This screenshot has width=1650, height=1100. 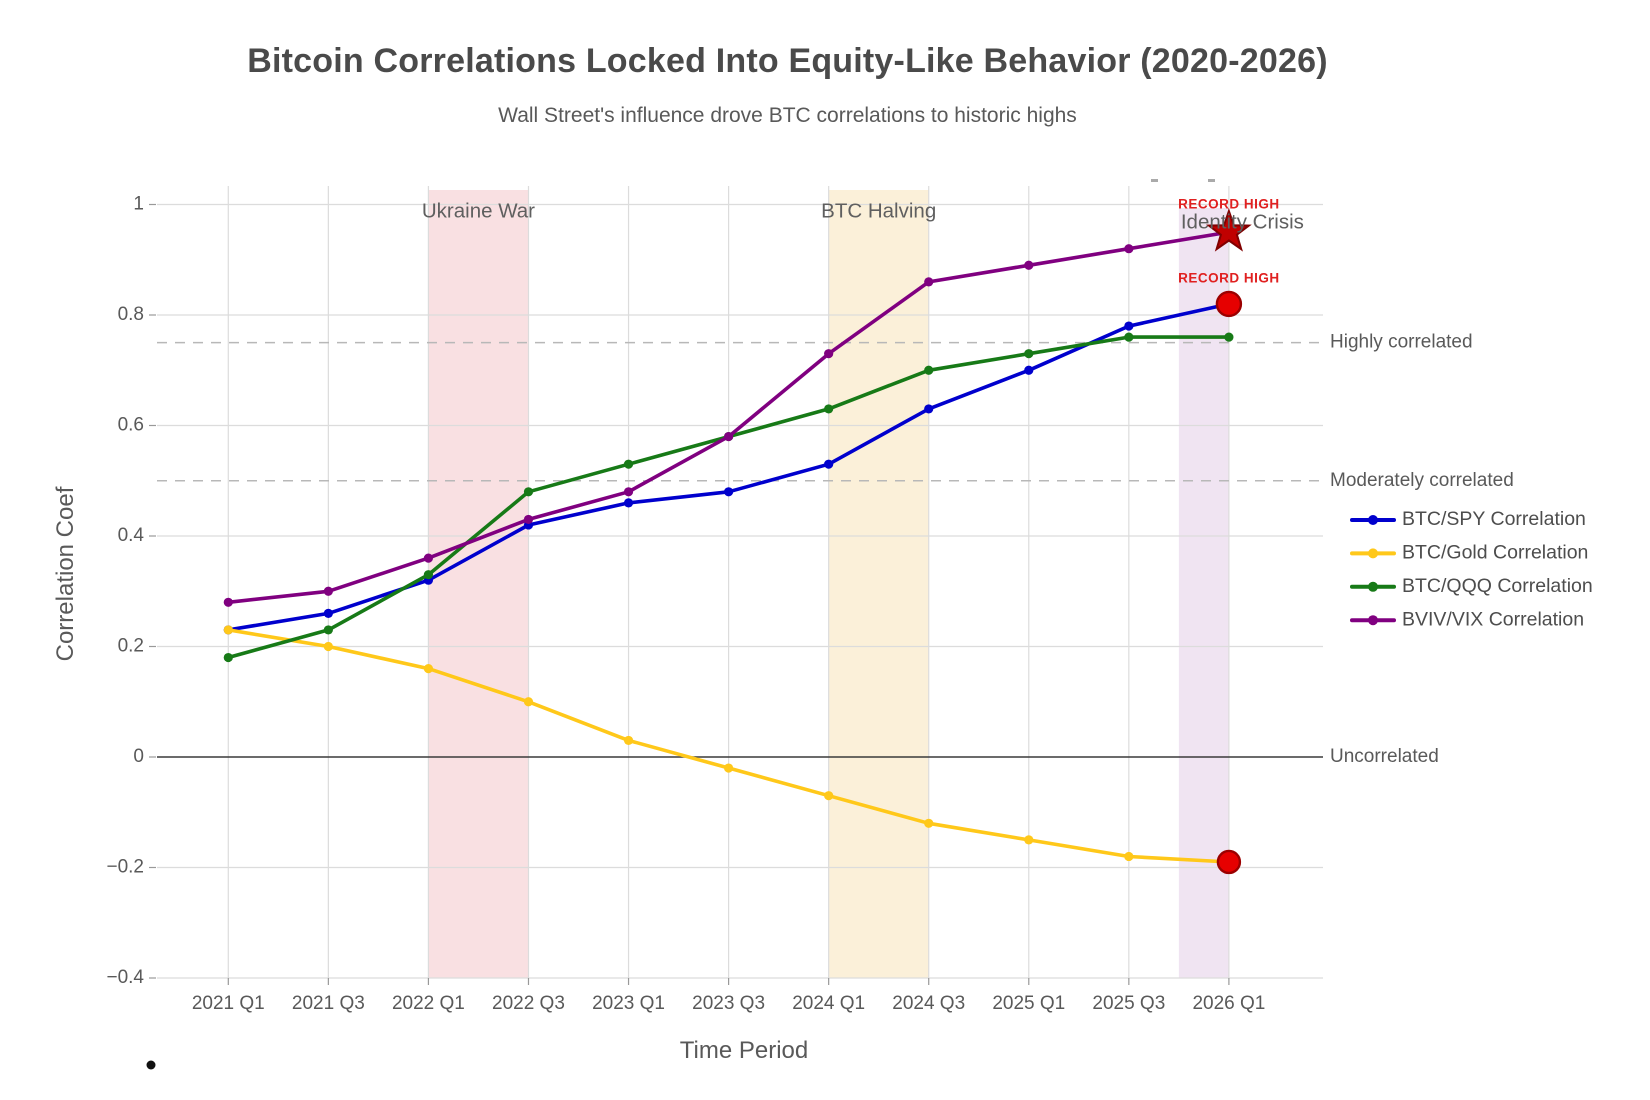 I want to click on x-tick-label: 2025 Q3, so click(x=1128, y=1003).